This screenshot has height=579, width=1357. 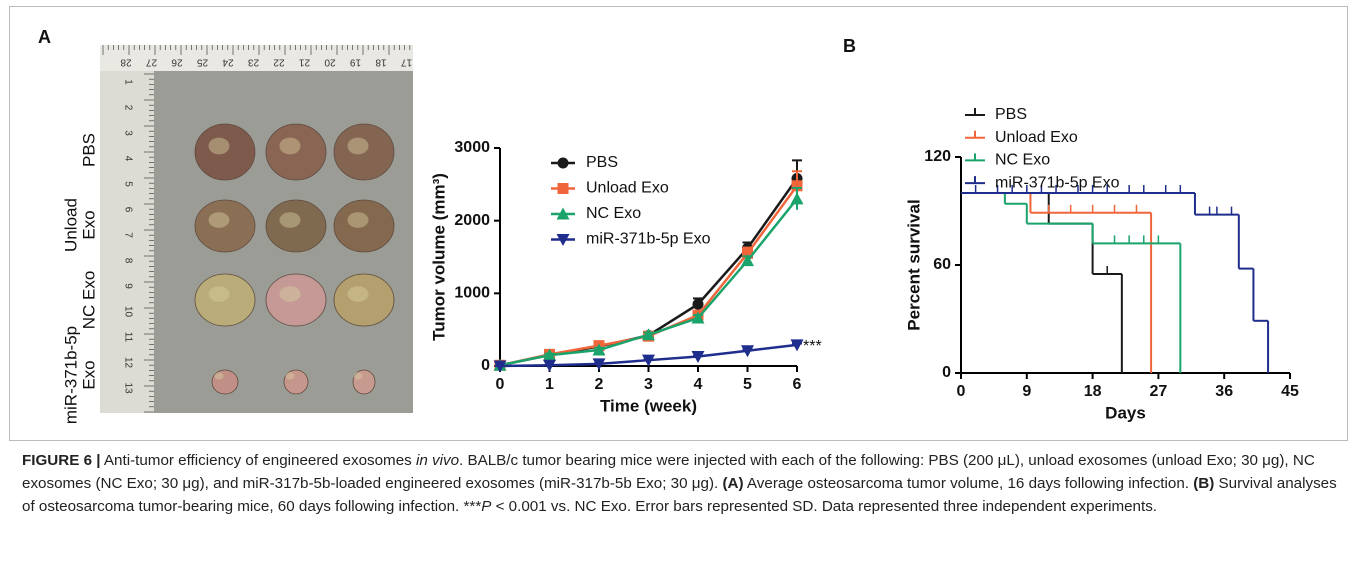 I want to click on y-axis-title: Percent survival, so click(x=913, y=264).